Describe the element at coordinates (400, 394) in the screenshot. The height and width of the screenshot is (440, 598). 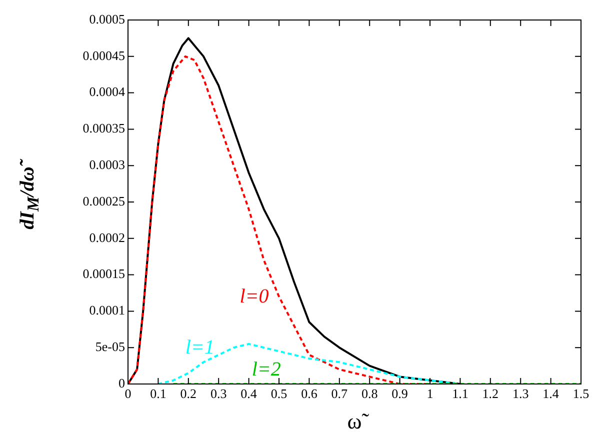
I see `x-tick-label: 0.9` at that location.